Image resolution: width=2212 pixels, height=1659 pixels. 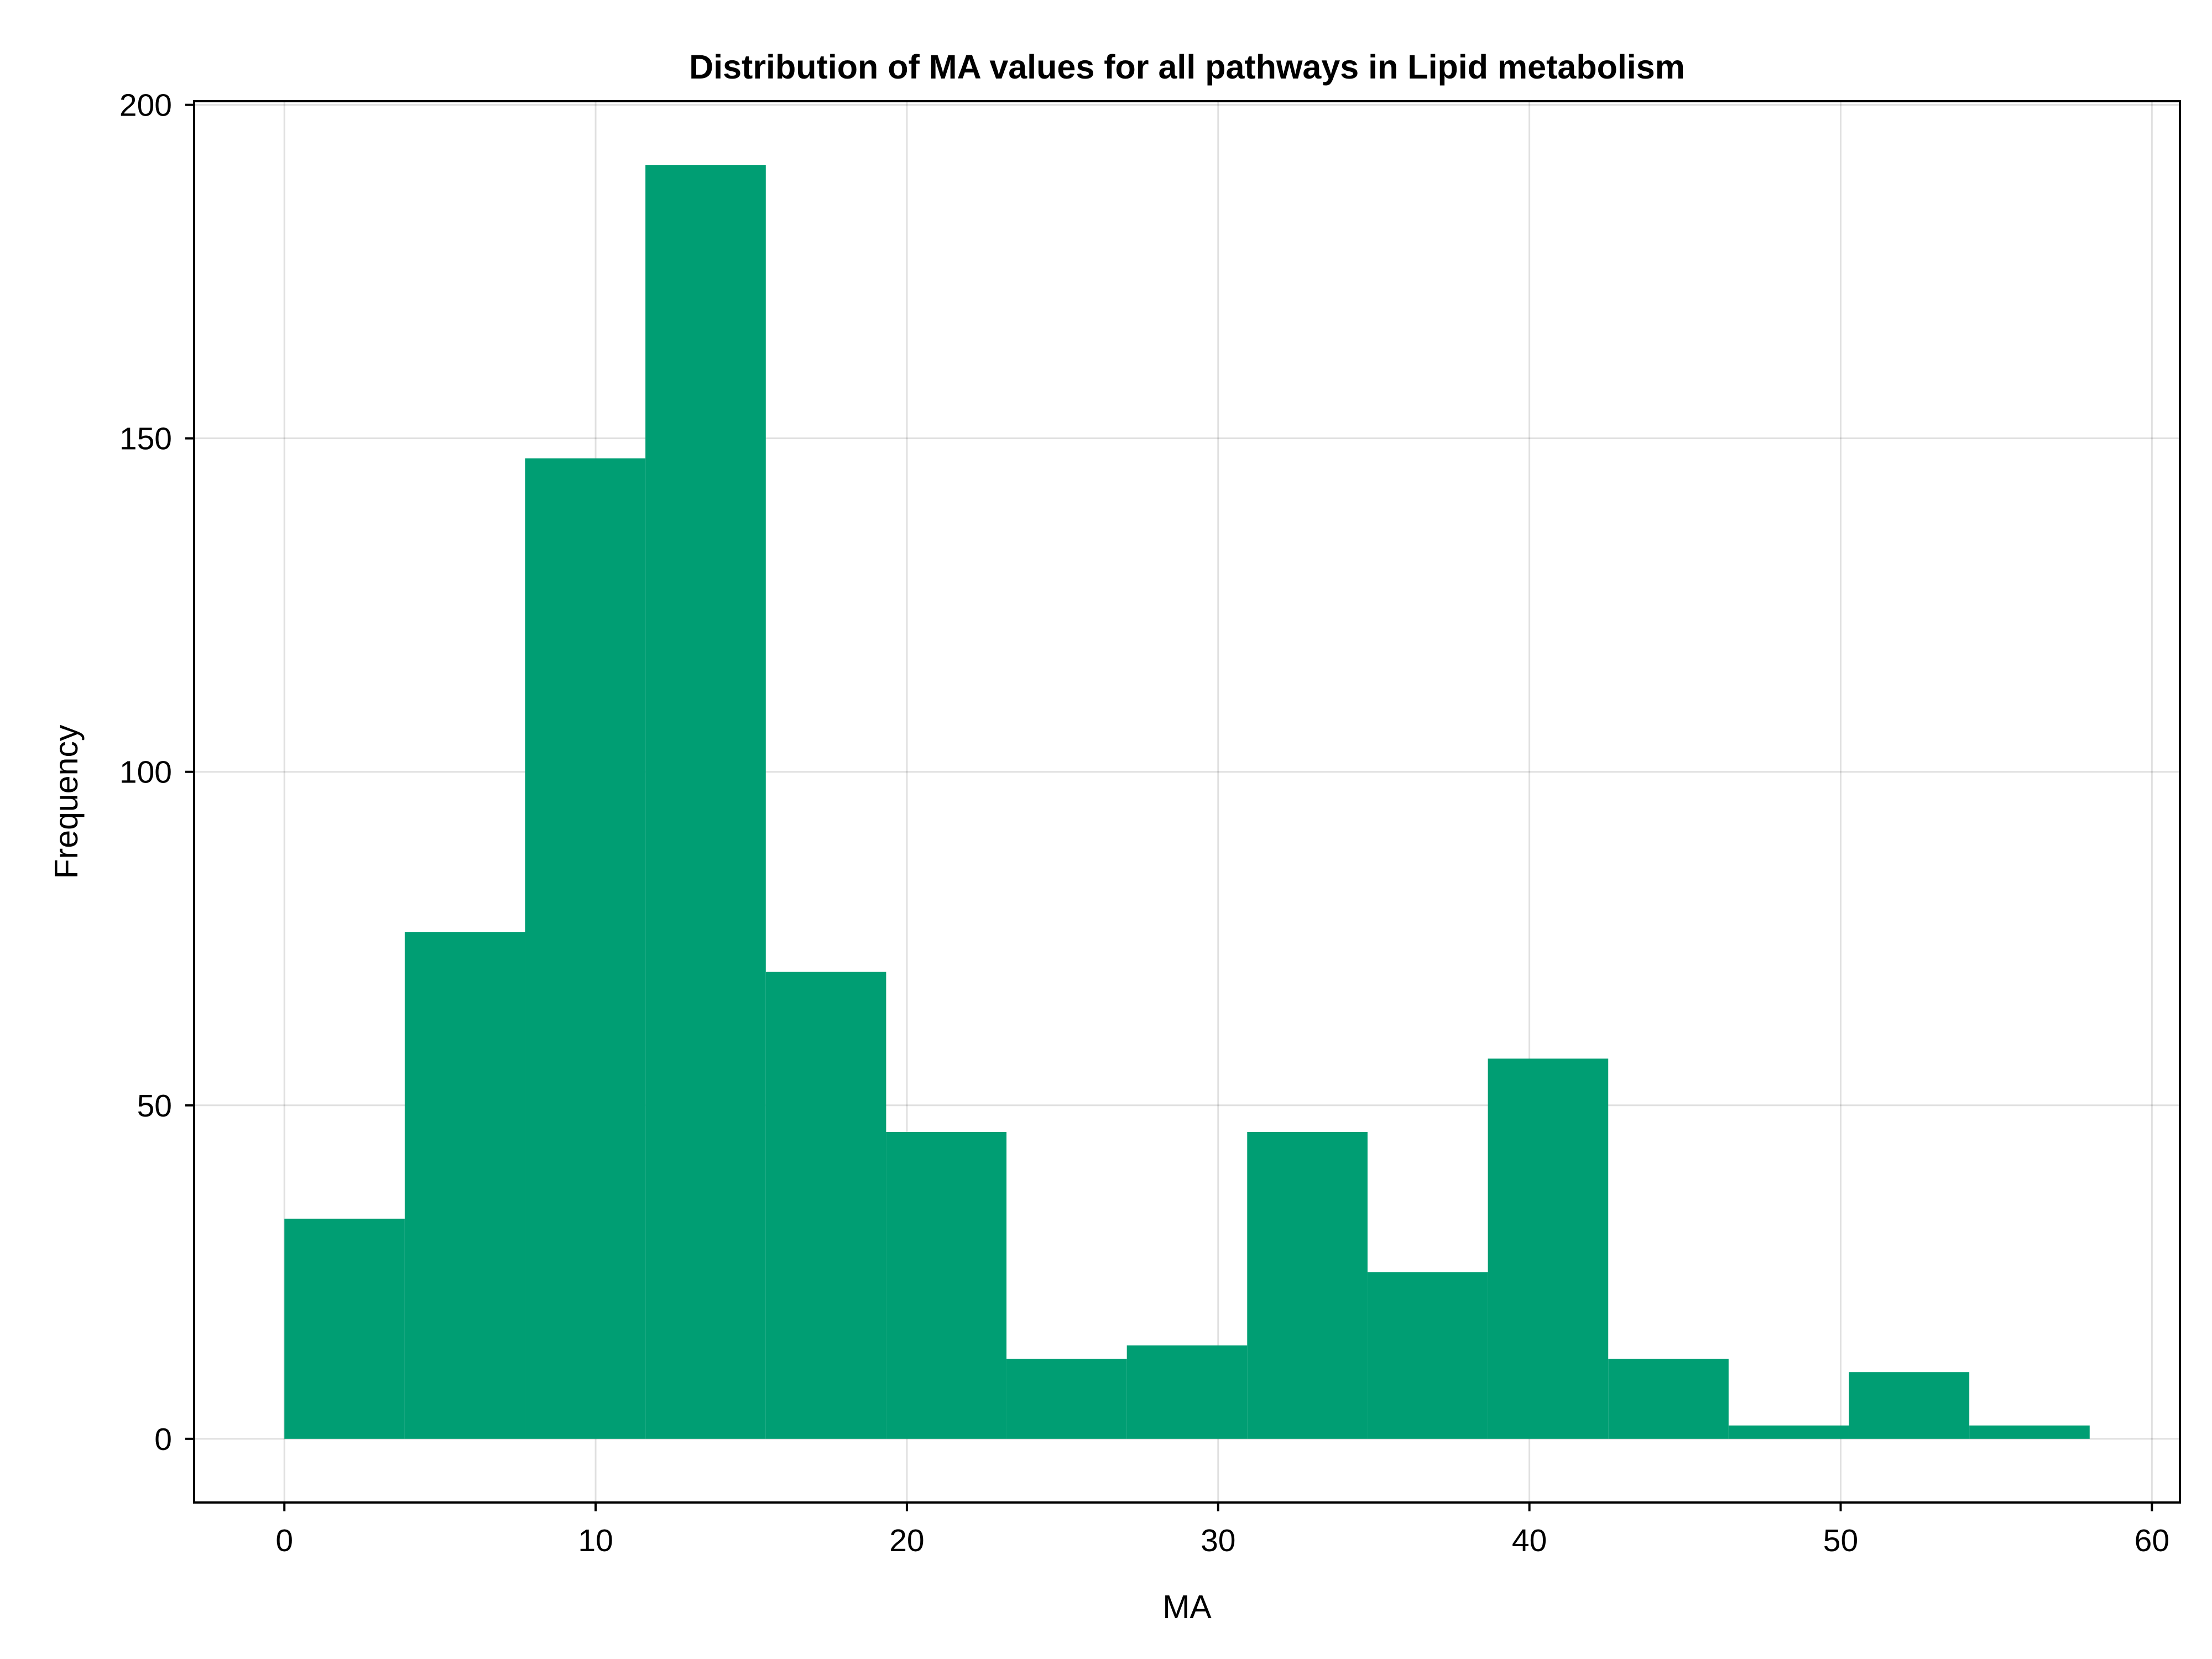 What do you see at coordinates (1841, 1541) in the screenshot?
I see `x-tick-label: 50` at bounding box center [1841, 1541].